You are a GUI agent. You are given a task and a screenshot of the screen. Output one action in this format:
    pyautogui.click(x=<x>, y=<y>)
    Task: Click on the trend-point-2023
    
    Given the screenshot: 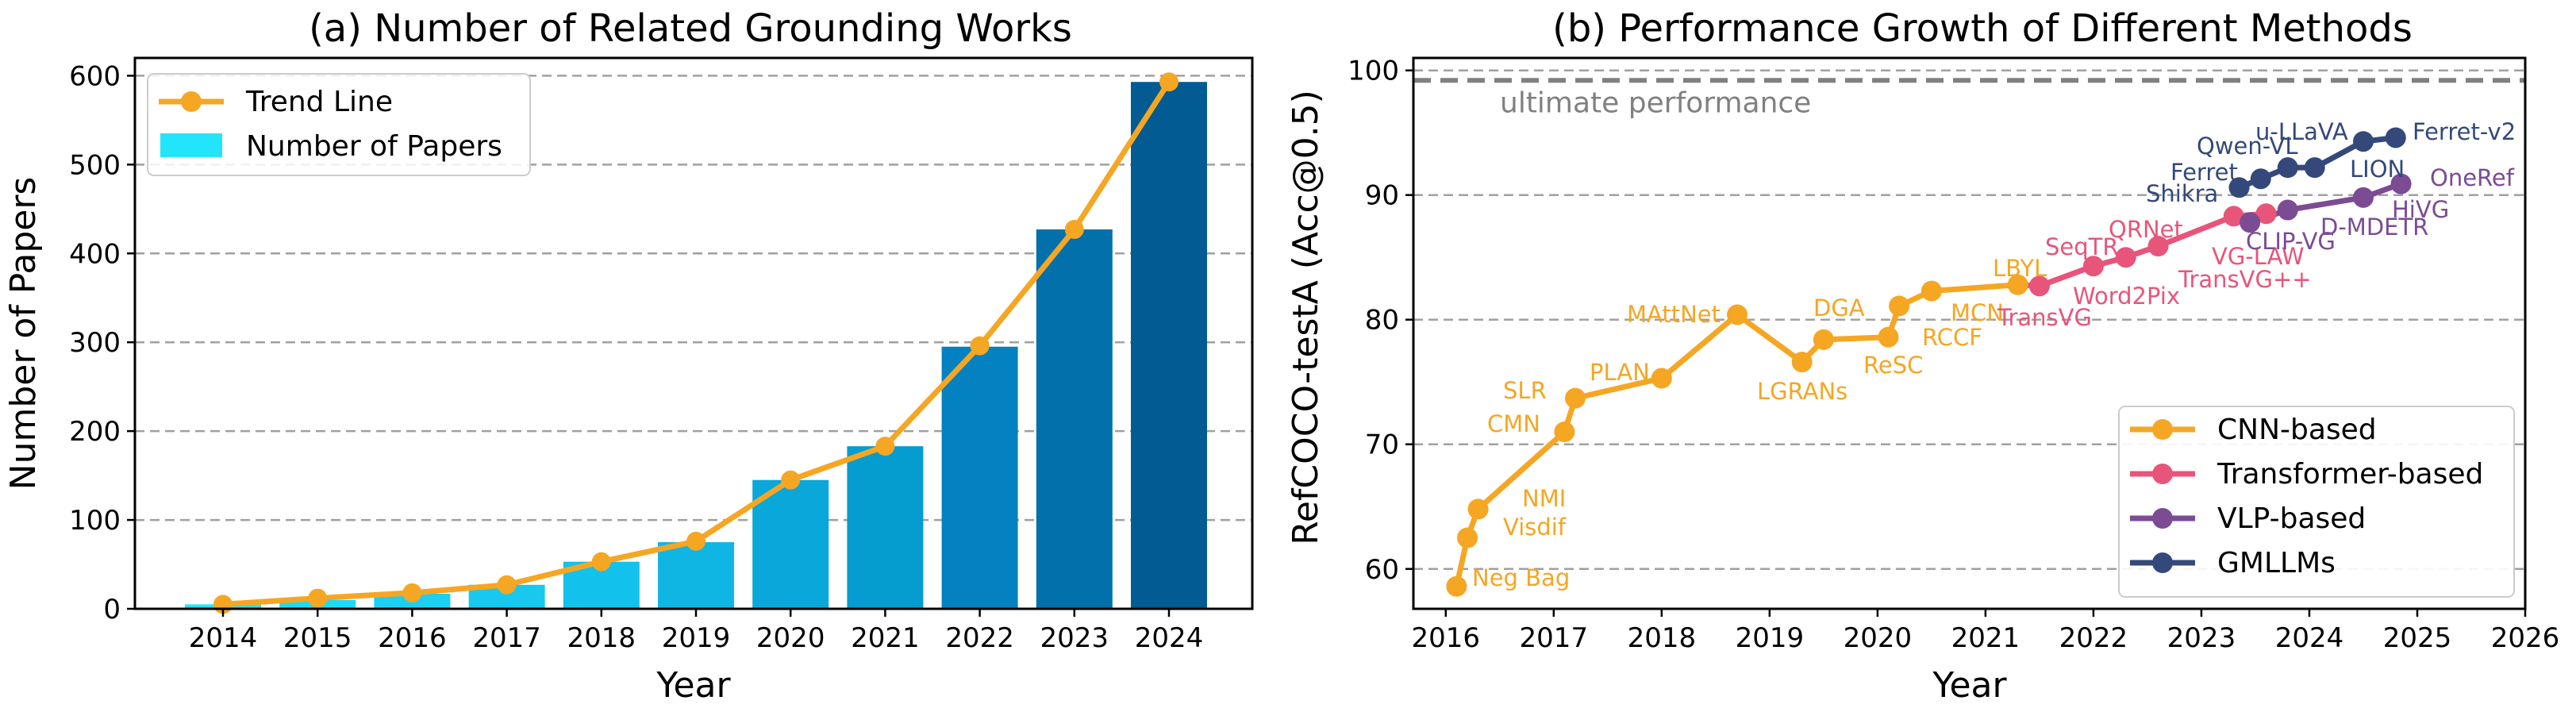 What is the action you would take?
    pyautogui.click(x=1074, y=230)
    